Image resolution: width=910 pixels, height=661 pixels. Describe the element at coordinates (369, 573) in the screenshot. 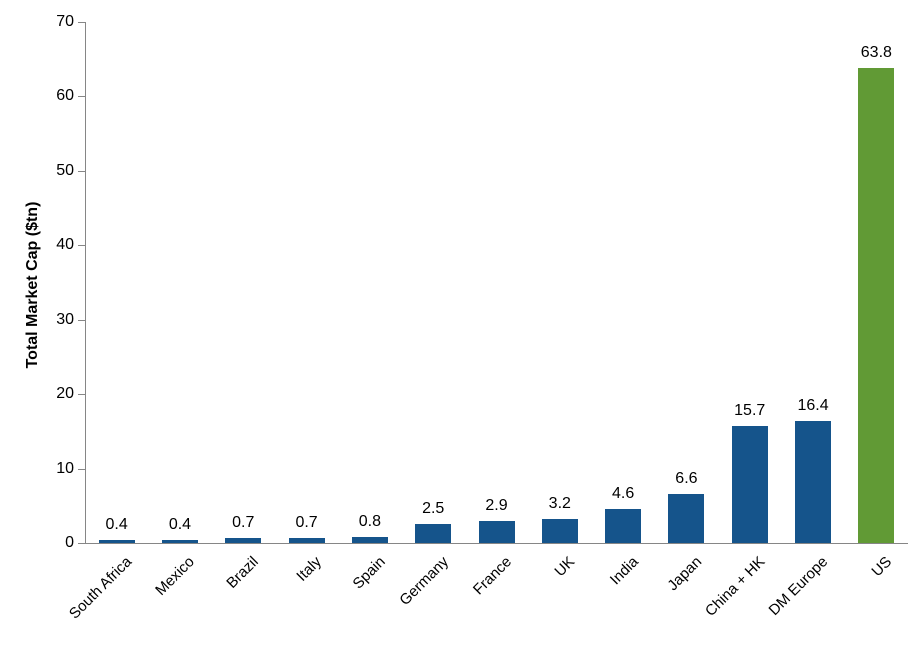

I see `category-label: Spain` at that location.